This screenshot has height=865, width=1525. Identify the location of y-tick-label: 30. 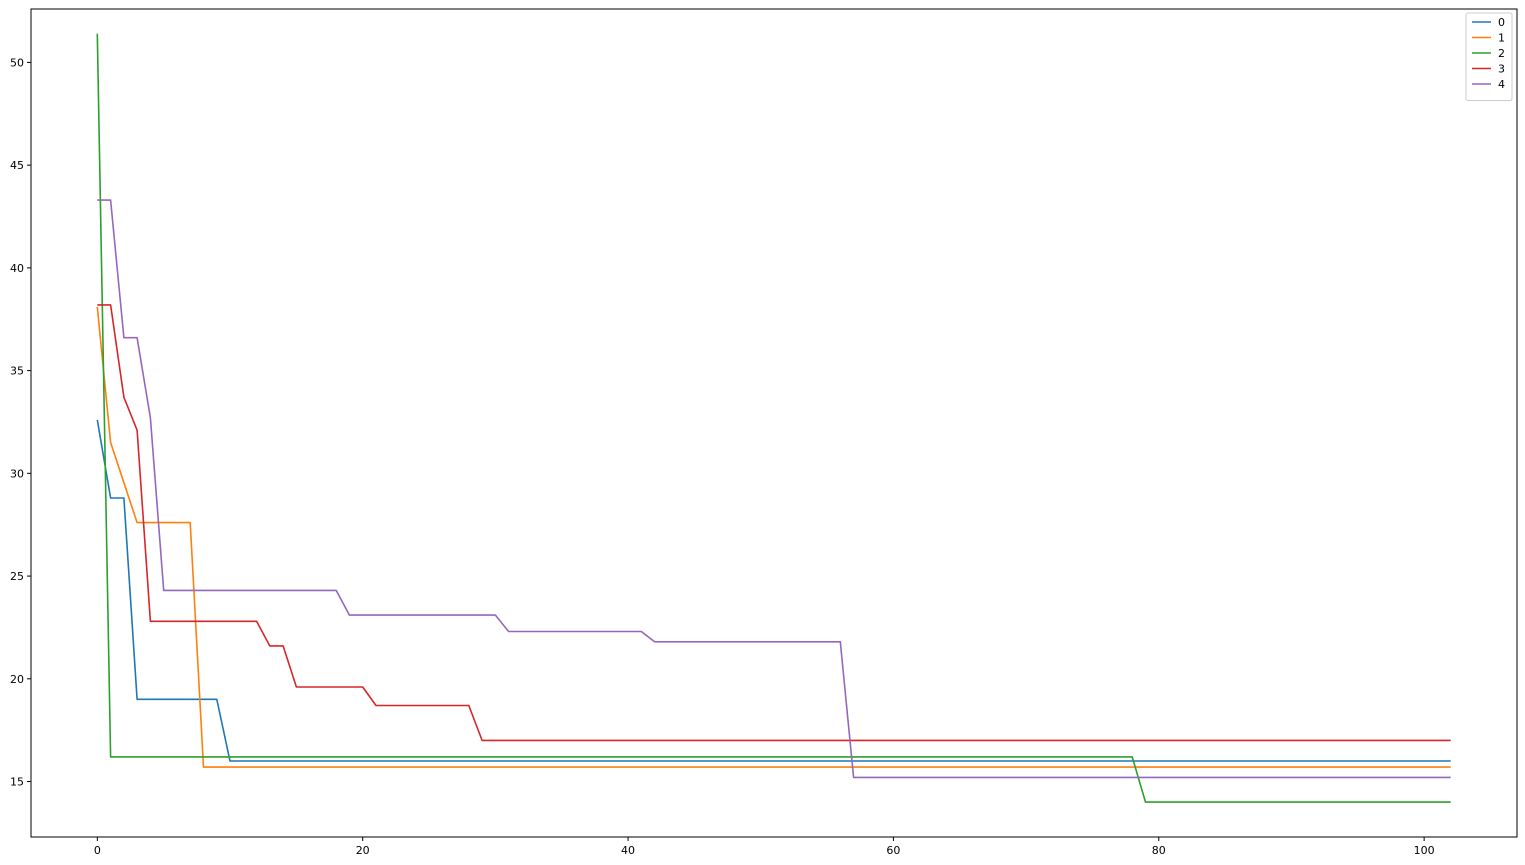
(17, 473).